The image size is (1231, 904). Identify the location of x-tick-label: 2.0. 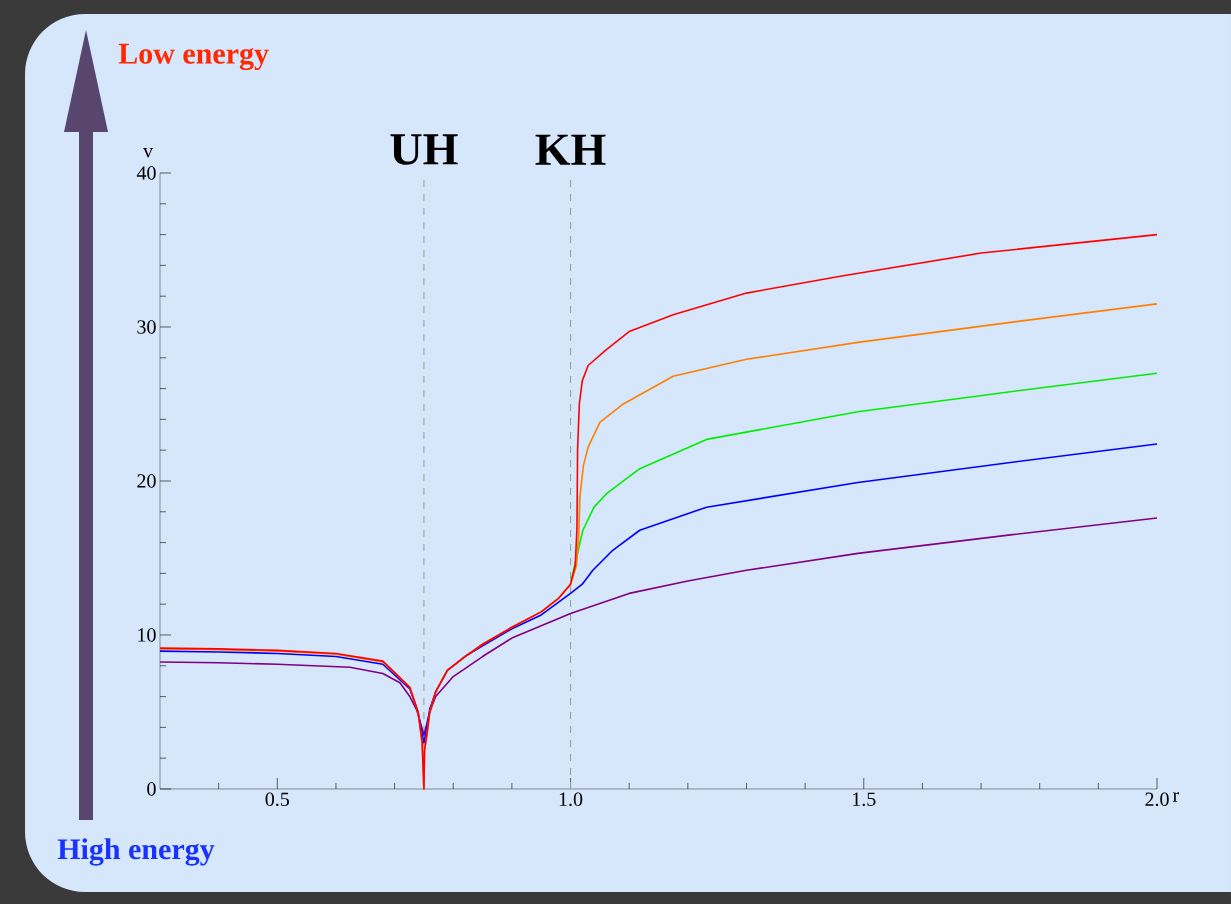
(1157, 799).